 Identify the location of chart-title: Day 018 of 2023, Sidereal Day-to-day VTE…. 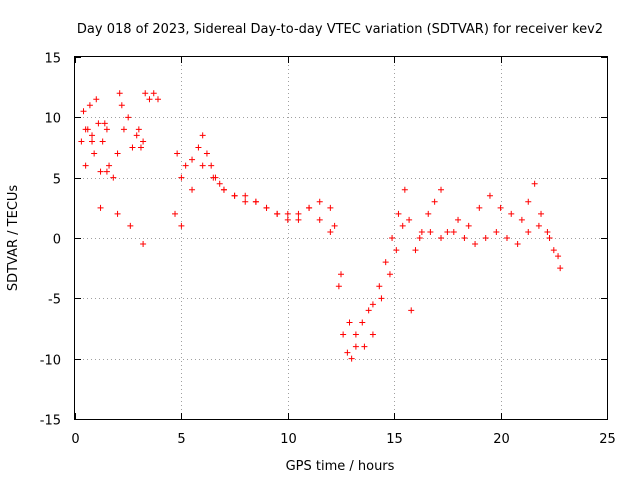
(340, 29).